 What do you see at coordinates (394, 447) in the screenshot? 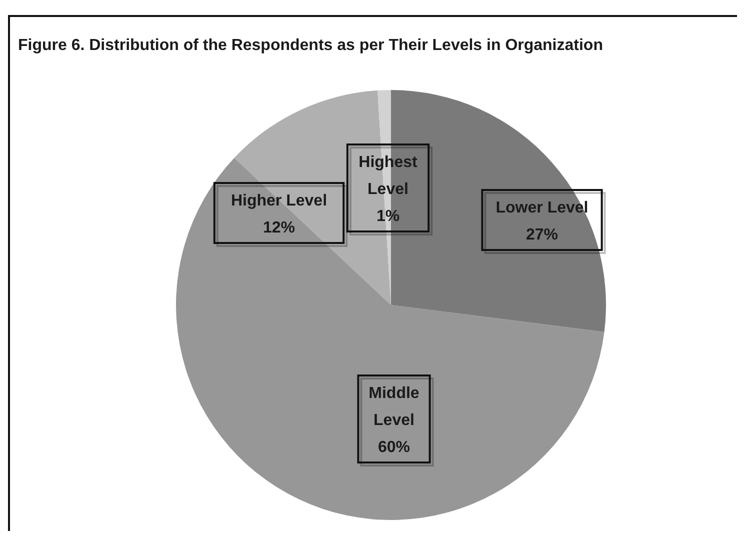
I see `data-label: 60%` at bounding box center [394, 447].